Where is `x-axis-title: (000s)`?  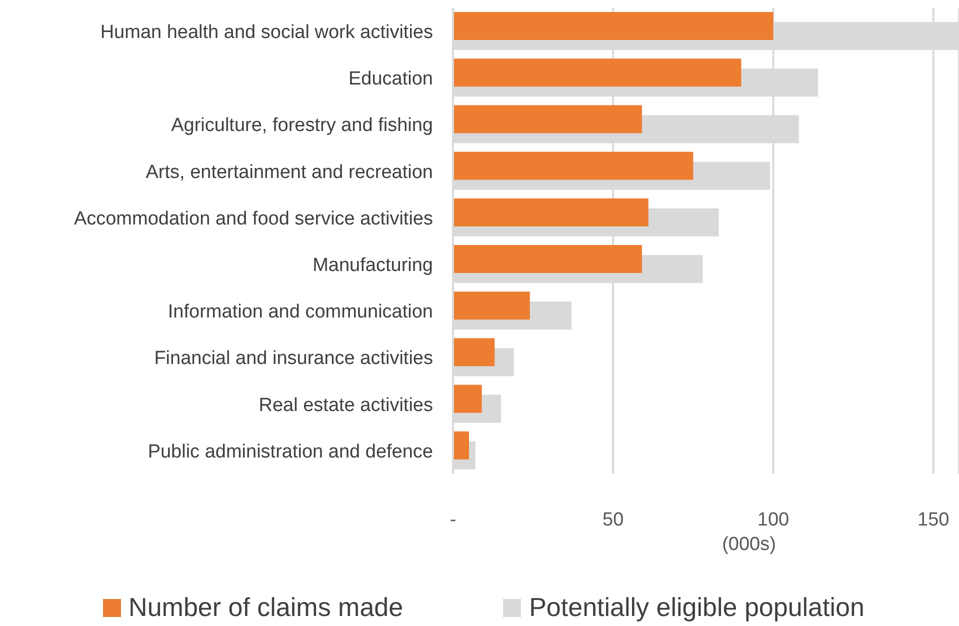 x-axis-title: (000s) is located at coordinates (749, 544).